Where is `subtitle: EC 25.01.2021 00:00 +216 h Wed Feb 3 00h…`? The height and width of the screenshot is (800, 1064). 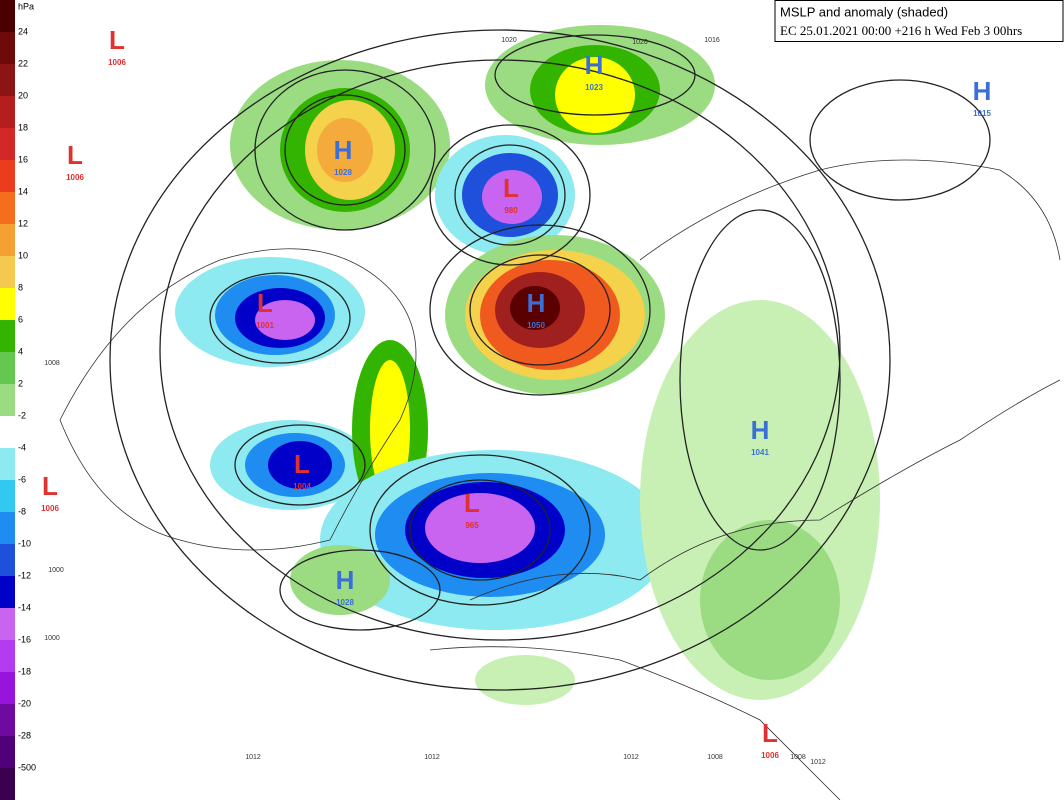 subtitle: EC 25.01.2021 00:00 +216 h Wed Feb 3 00h… is located at coordinates (901, 30).